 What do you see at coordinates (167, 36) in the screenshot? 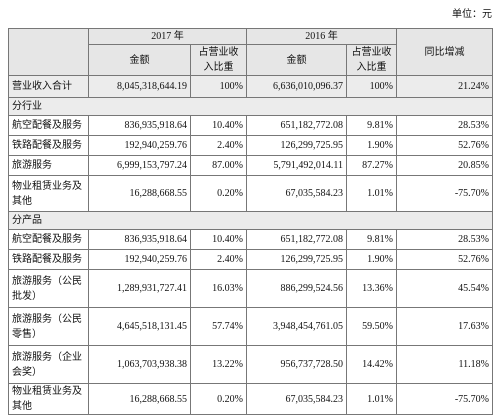
I see `header-cell: 2017 年` at bounding box center [167, 36].